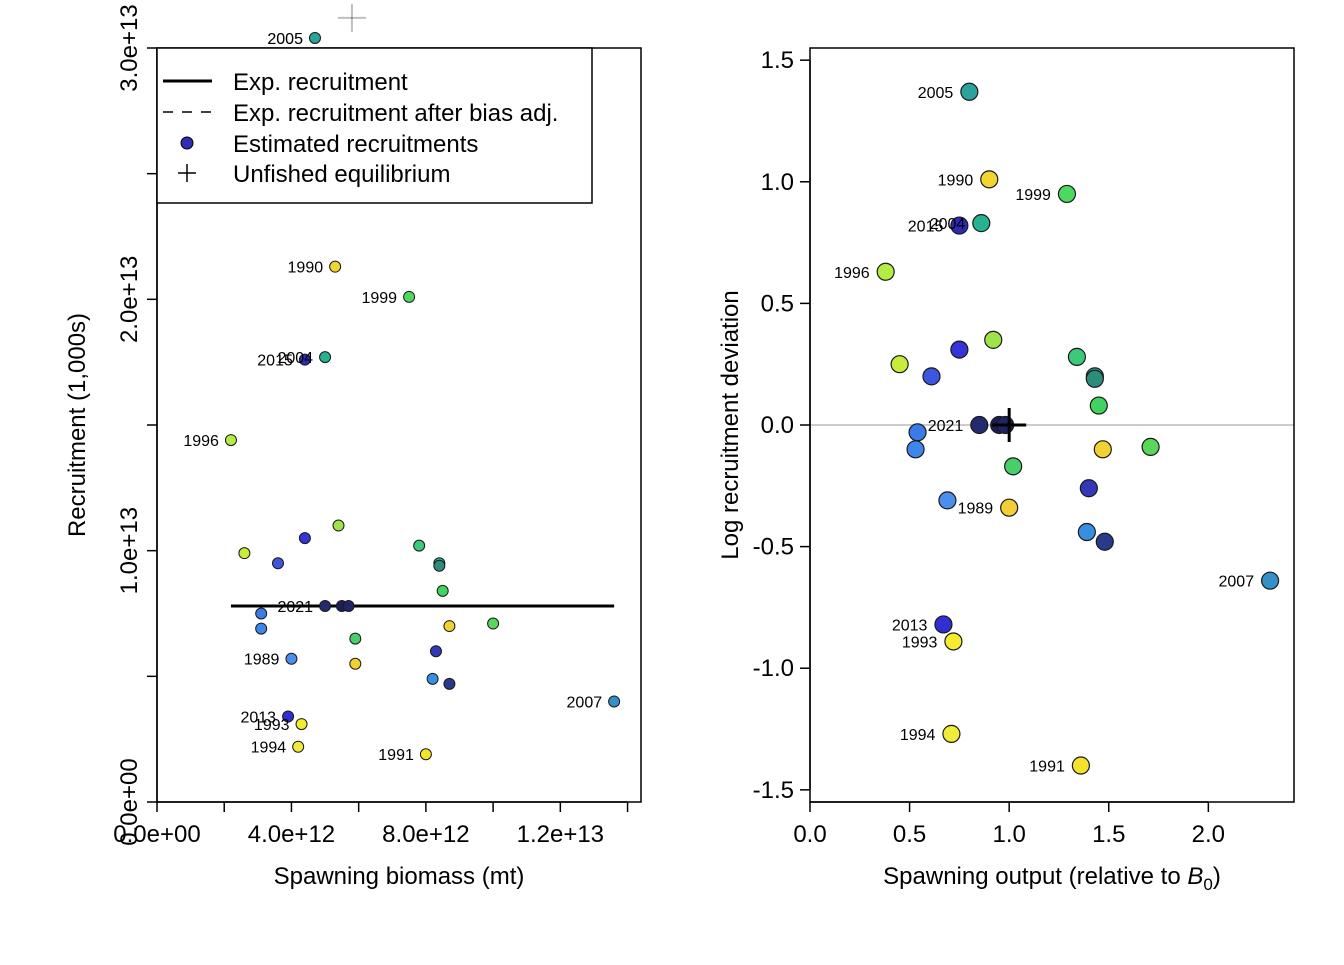  What do you see at coordinates (1208, 834) in the screenshot?
I see `right-x-tick-label: 2.0` at bounding box center [1208, 834].